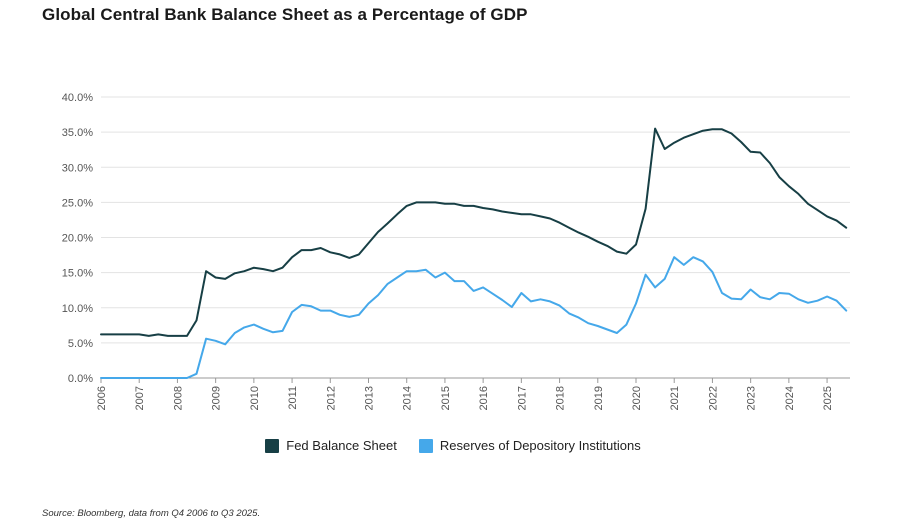 Image resolution: width=906 pixels, height=526 pixels. I want to click on x-tick-label: 2010, so click(255, 398).